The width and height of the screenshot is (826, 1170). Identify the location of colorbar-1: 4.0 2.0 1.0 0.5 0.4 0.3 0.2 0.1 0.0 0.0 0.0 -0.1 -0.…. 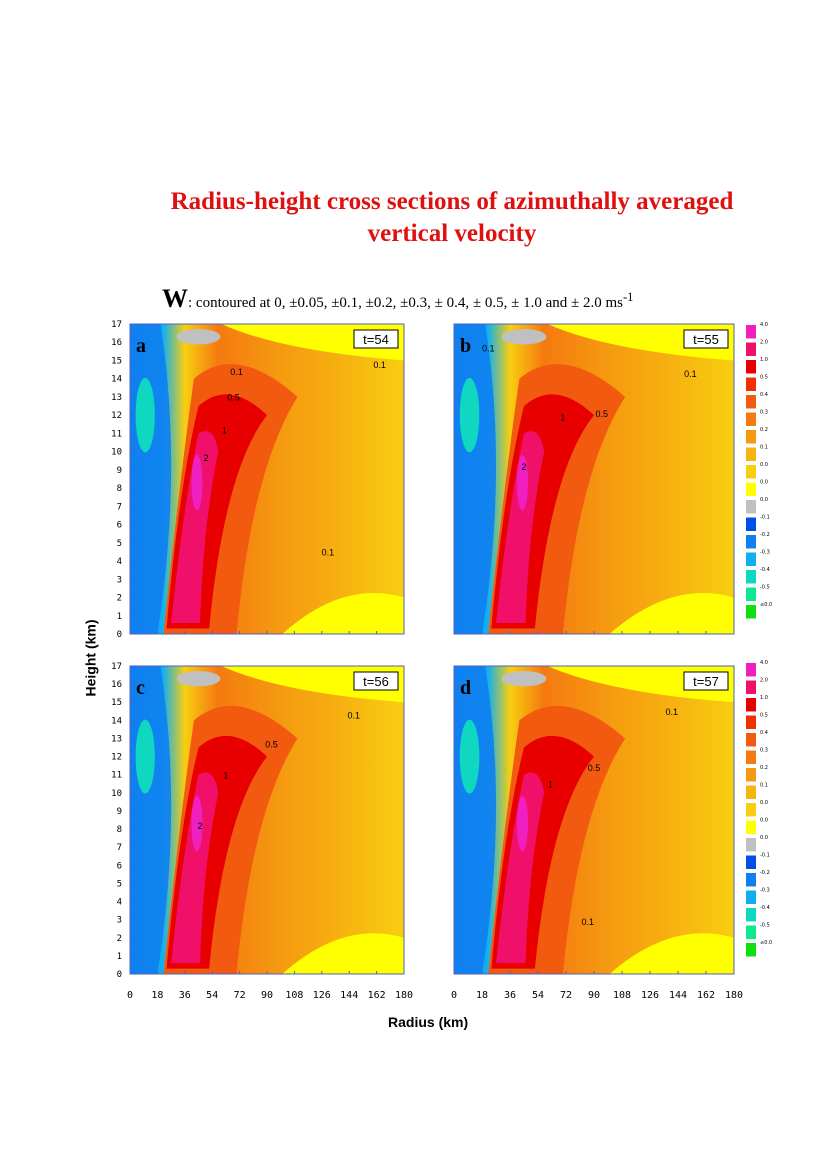
(759, 470).